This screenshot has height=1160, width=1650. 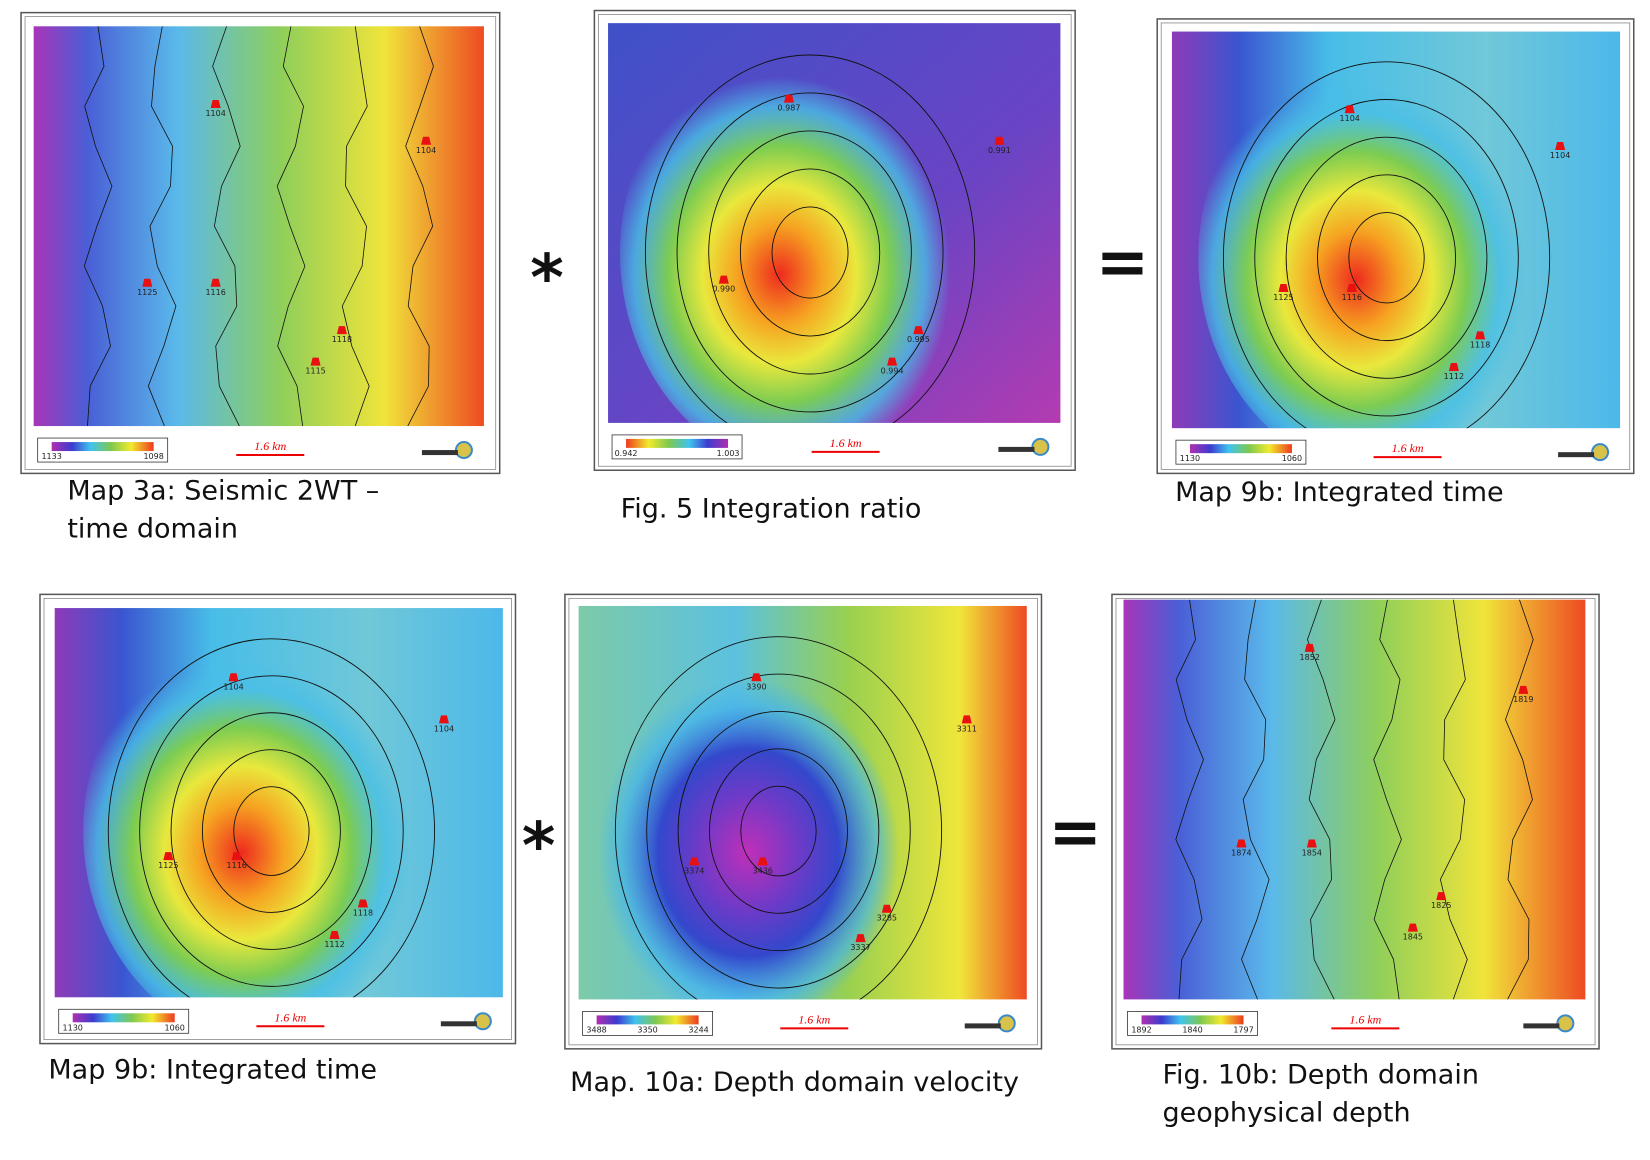 What do you see at coordinates (794, 1082) in the screenshot?
I see `caption: Map. 10a: Depth domain velocity` at bounding box center [794, 1082].